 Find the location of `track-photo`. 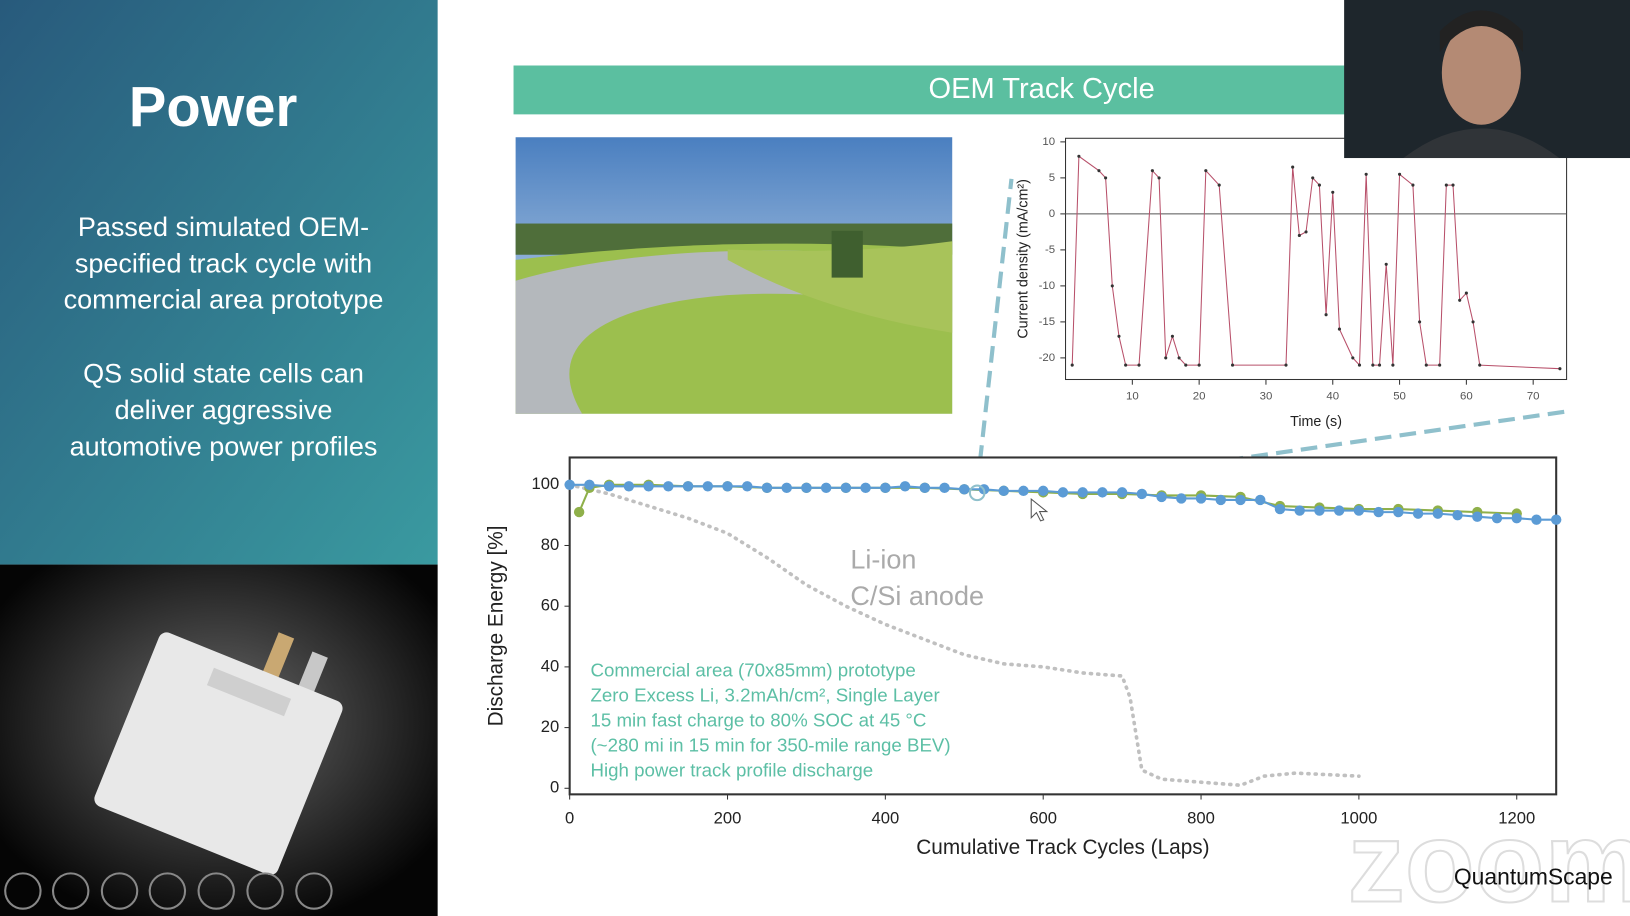

track-photo is located at coordinates (734, 275).